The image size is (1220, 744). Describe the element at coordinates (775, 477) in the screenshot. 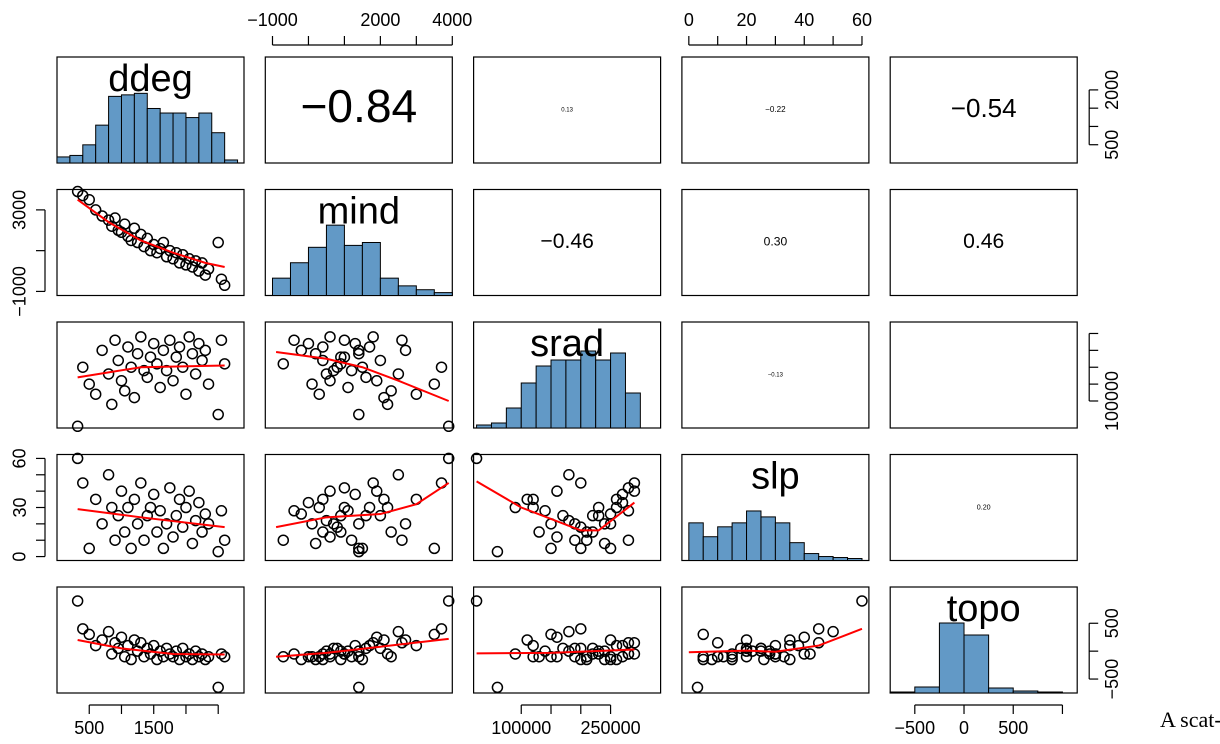

I see `variable-name: slp` at that location.